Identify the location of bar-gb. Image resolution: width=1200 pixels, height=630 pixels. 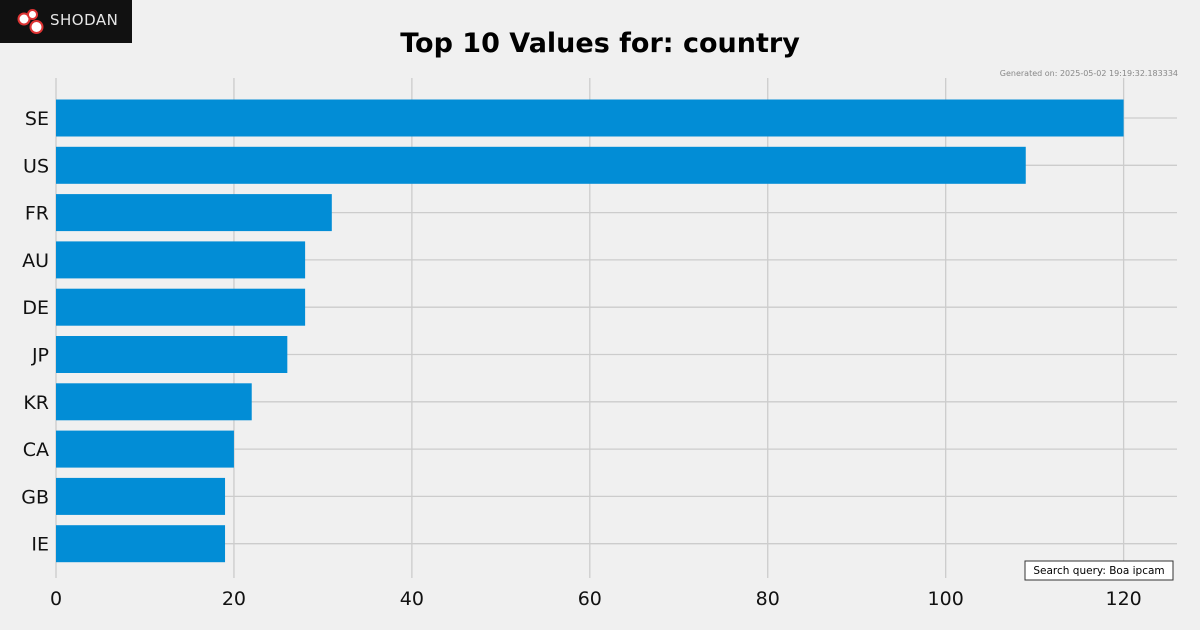
(141, 496).